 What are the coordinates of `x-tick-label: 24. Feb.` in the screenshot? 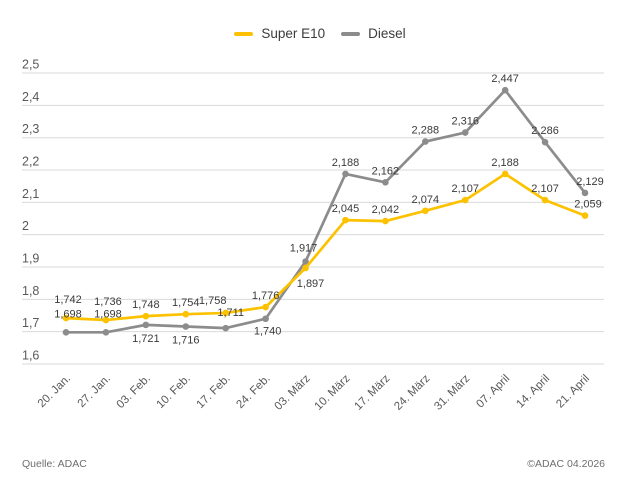 It's located at (253, 392).